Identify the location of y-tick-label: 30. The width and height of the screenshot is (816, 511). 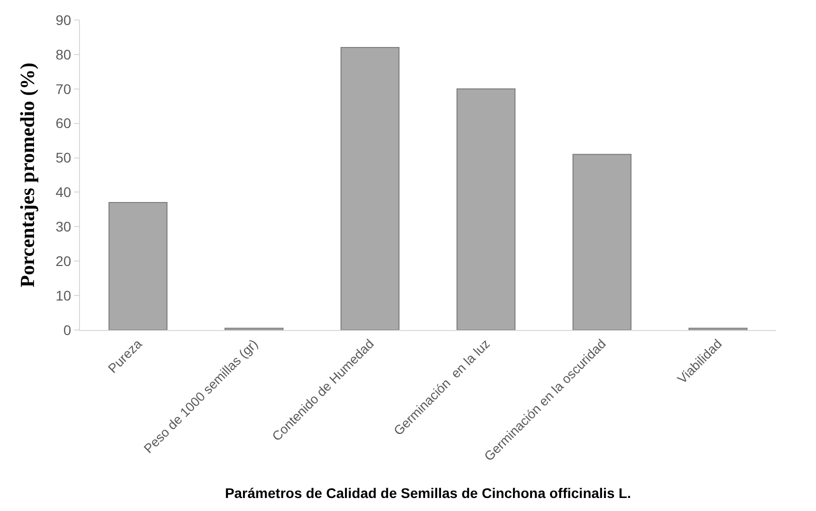
(64, 226).